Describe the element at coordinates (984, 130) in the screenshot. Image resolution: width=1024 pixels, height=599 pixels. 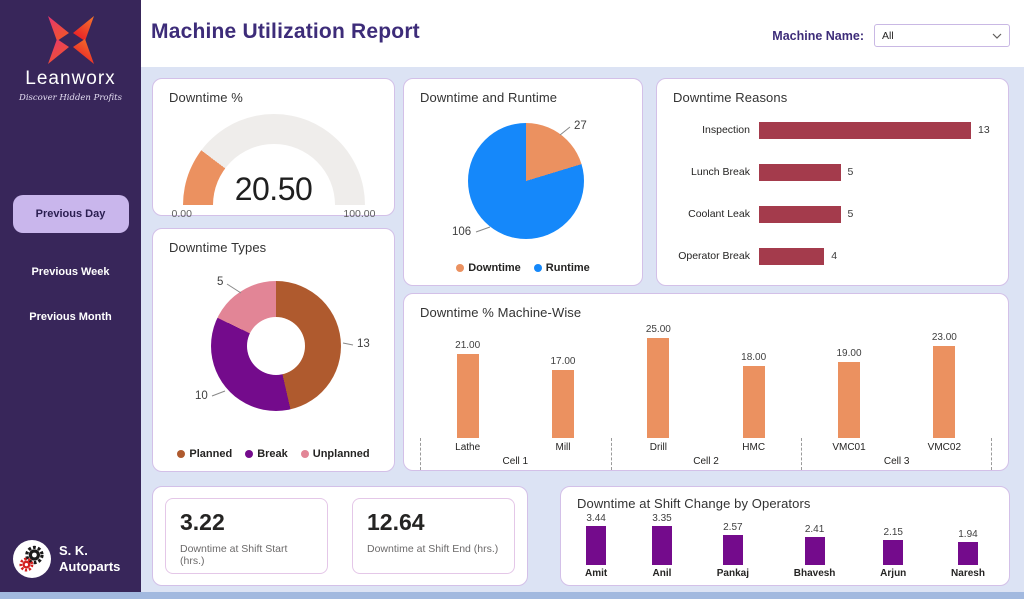
I see `reason-value: 13` at that location.